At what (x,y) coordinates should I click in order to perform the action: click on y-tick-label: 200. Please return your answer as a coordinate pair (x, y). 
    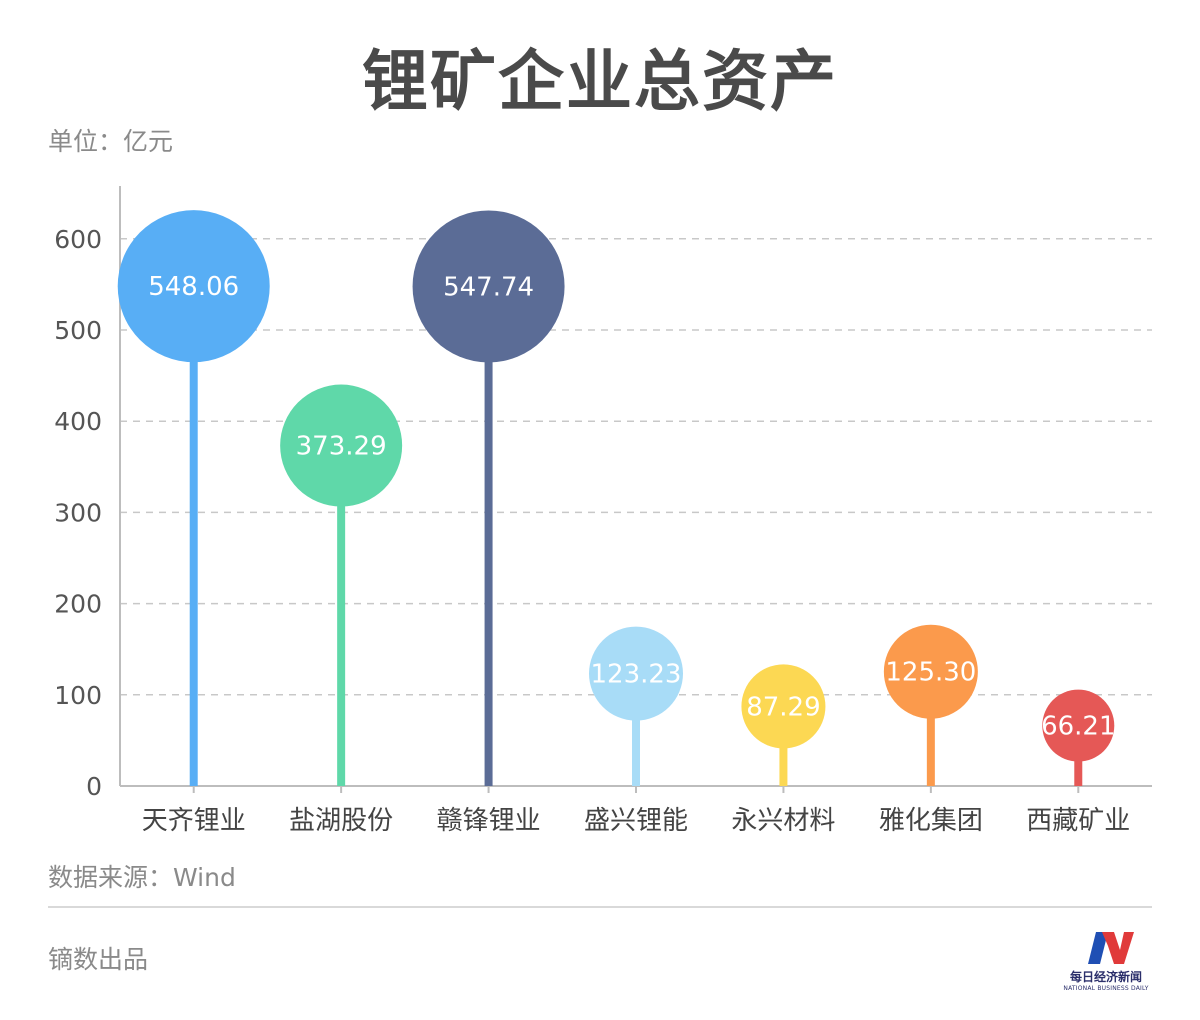
    Looking at the image, I should click on (78, 604).